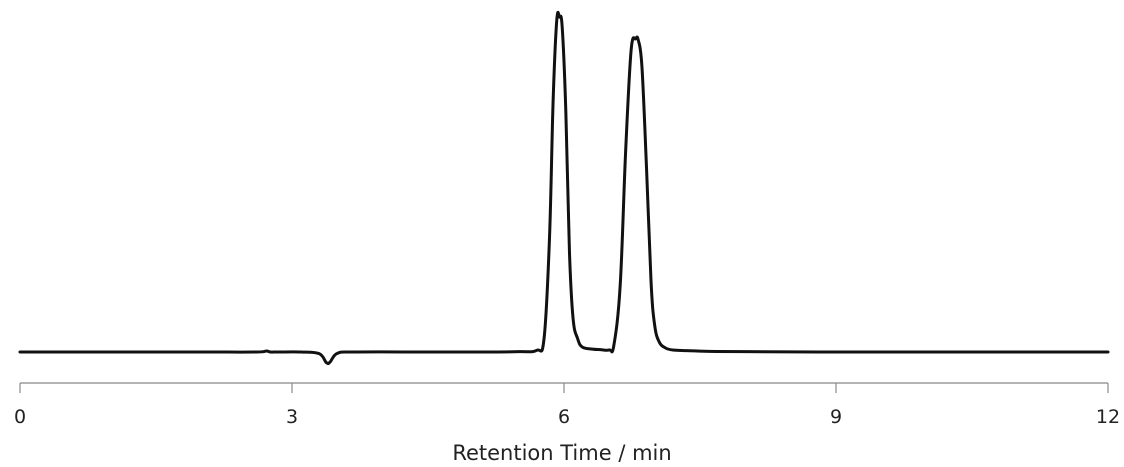  What do you see at coordinates (292, 417) in the screenshot?
I see `x-tick-label-3: 3` at bounding box center [292, 417].